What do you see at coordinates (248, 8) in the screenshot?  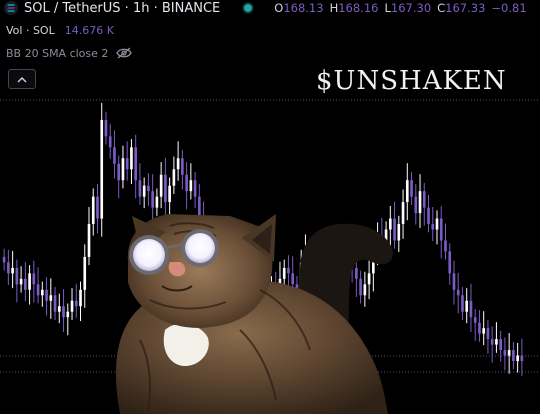 I see `market-status-dot` at bounding box center [248, 8].